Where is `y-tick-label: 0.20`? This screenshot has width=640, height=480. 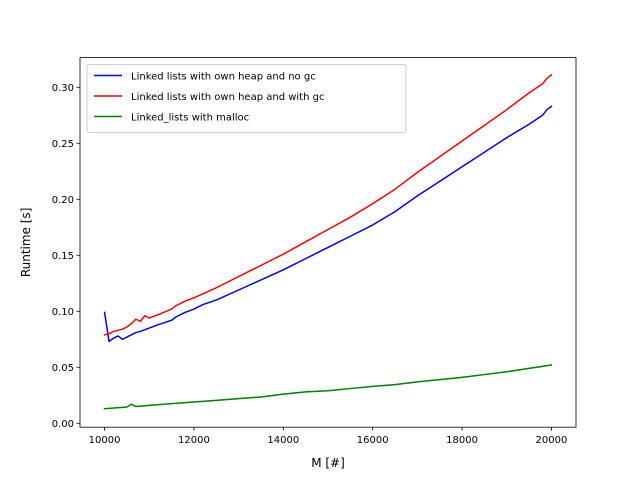 y-tick-label: 0.20 is located at coordinates (63, 200).